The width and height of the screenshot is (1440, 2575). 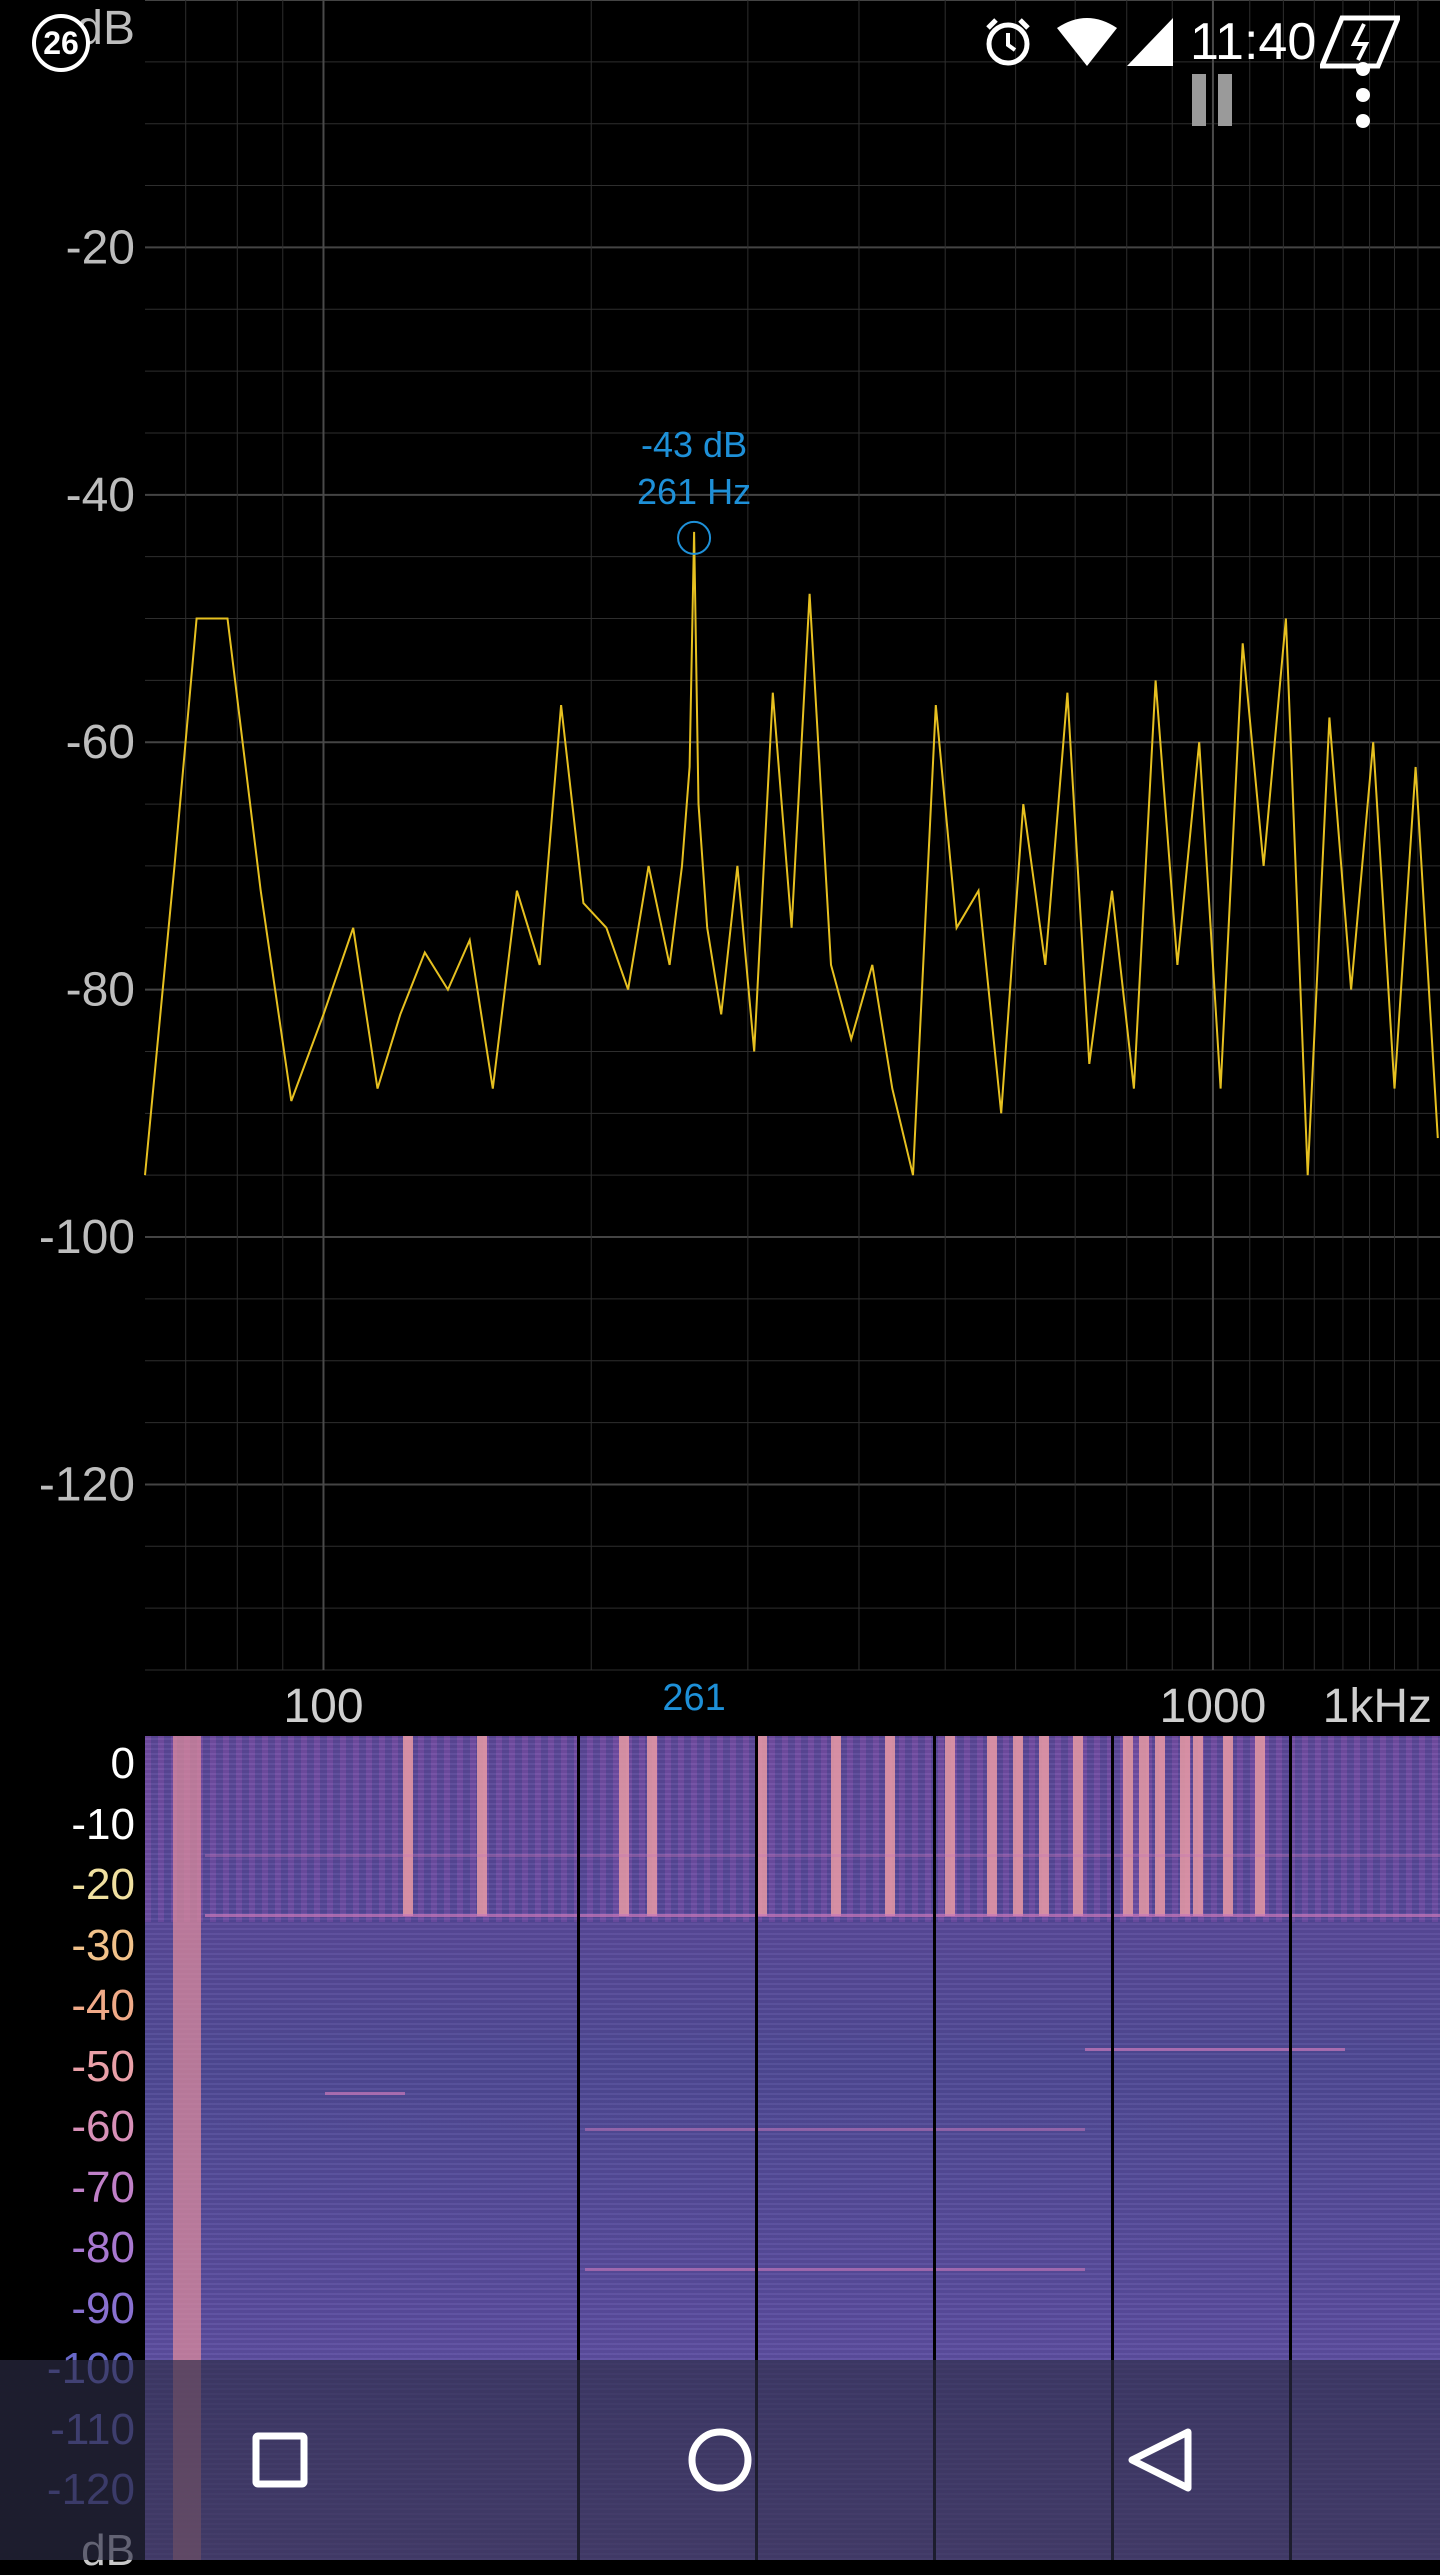 I want to click on spectrogram-scale-label: -40, so click(x=103, y=2005).